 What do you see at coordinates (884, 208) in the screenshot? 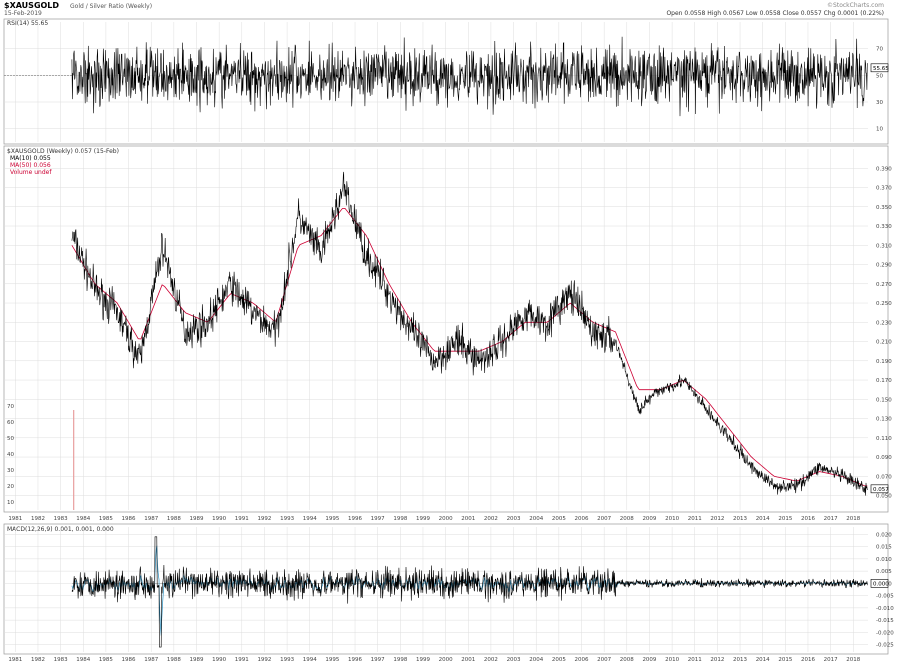
I see `y-tick-label: 0.350` at bounding box center [884, 208].